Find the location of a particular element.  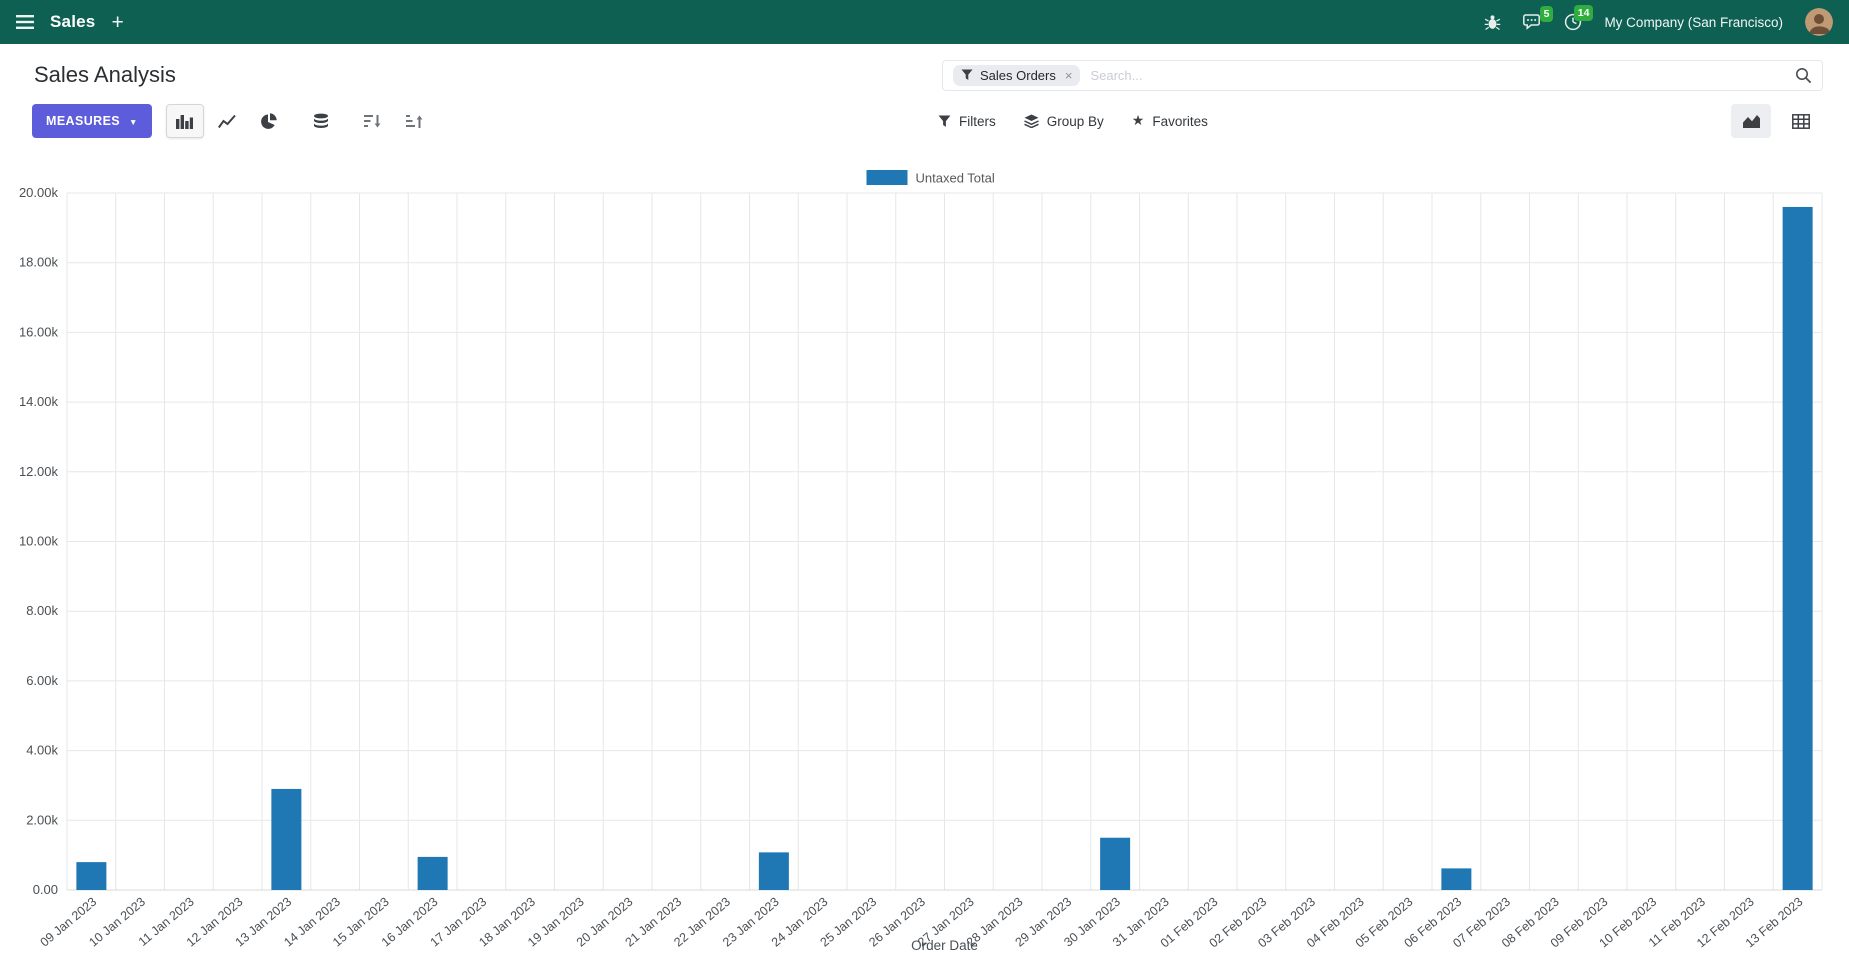

svg-text: Order Date is located at coordinates (944, 945).